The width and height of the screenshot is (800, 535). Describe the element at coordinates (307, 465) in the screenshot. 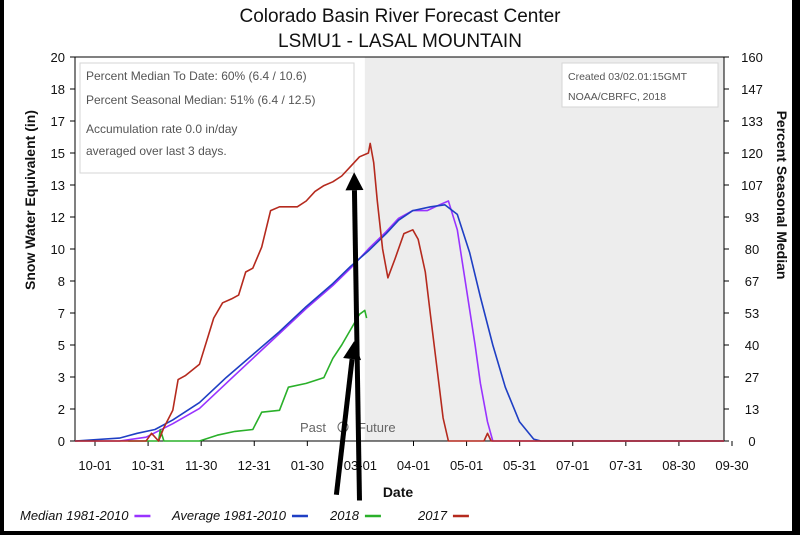

I see `x-tick-label: 01-30` at that location.